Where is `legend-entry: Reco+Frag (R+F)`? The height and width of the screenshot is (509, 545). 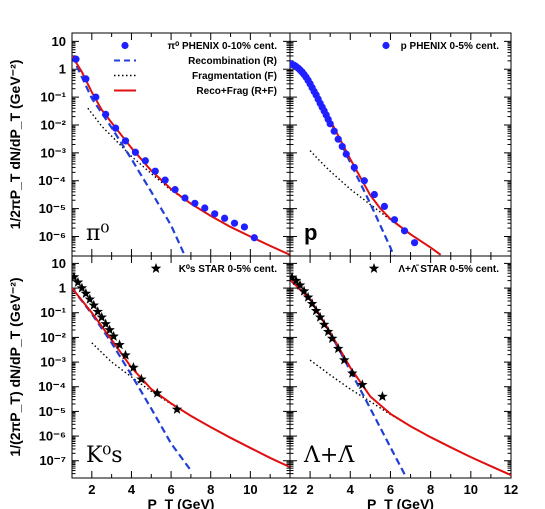 legend-entry: Reco+Frag (R+F) is located at coordinates (236, 91).